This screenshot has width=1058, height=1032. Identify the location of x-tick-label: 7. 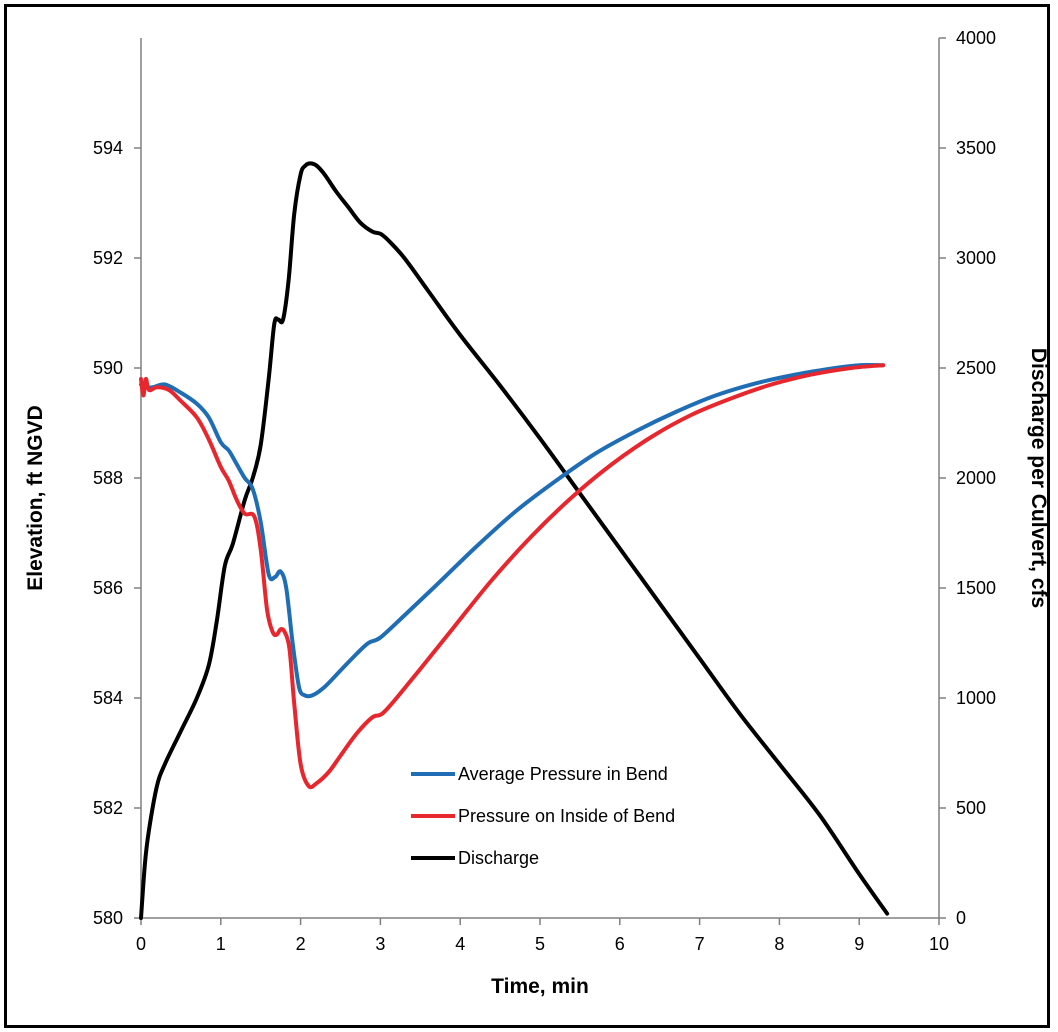
(700, 944).